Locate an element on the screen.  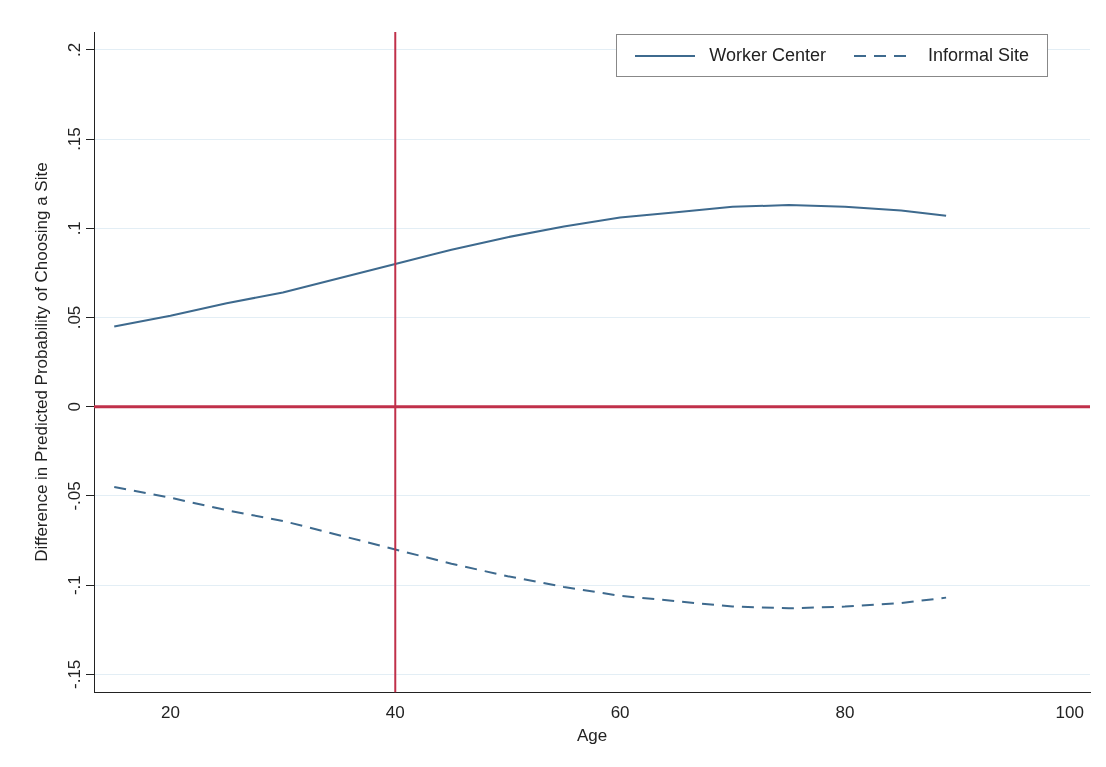
legend-label: Informal Site is located at coordinates (978, 55).